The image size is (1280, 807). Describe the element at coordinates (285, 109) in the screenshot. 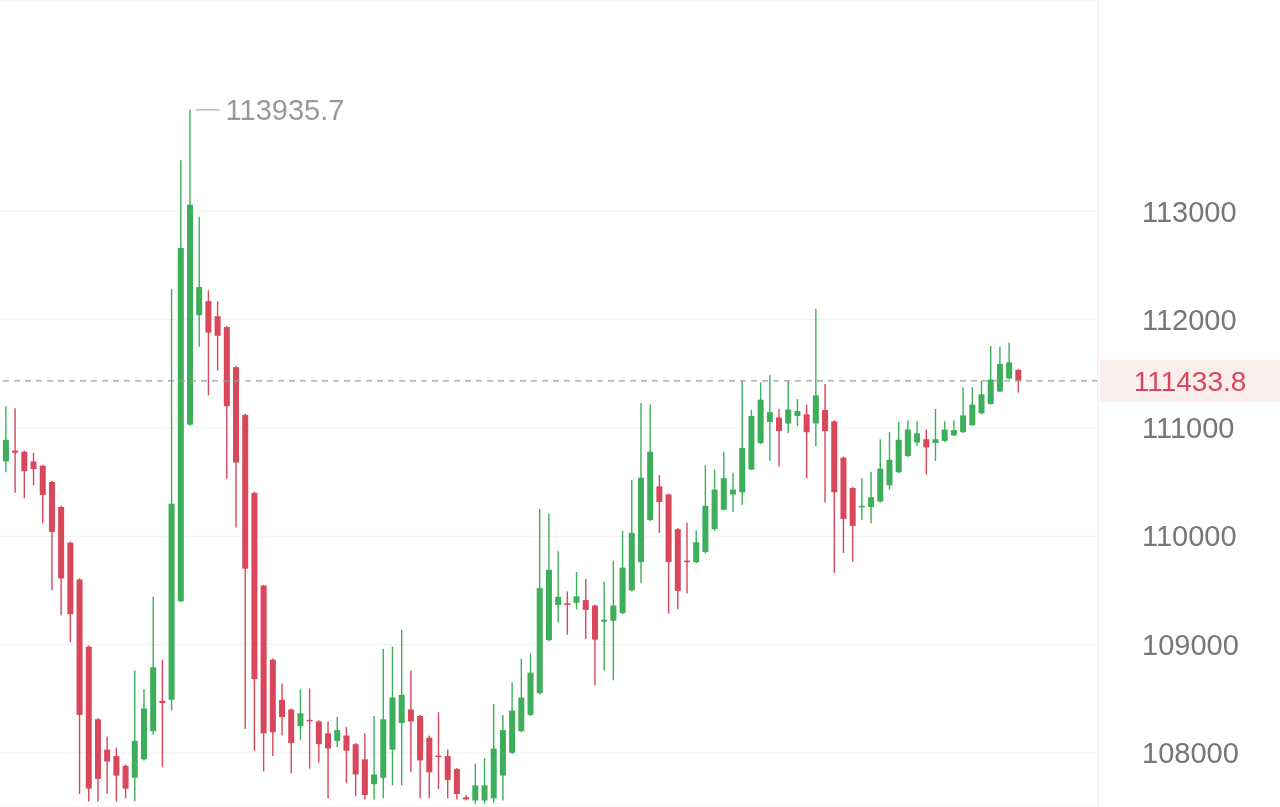

I see `annotation: 113935.7` at that location.